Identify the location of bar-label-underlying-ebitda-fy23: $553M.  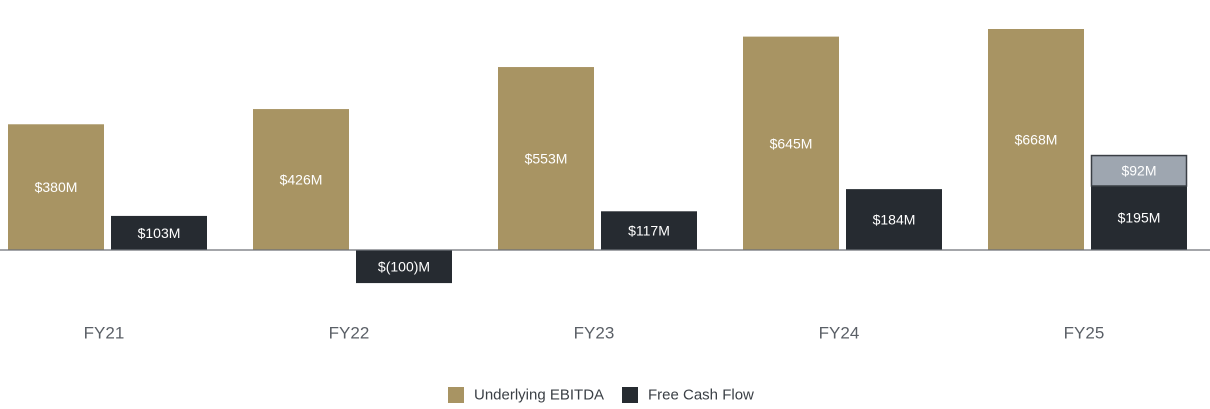
(546, 159).